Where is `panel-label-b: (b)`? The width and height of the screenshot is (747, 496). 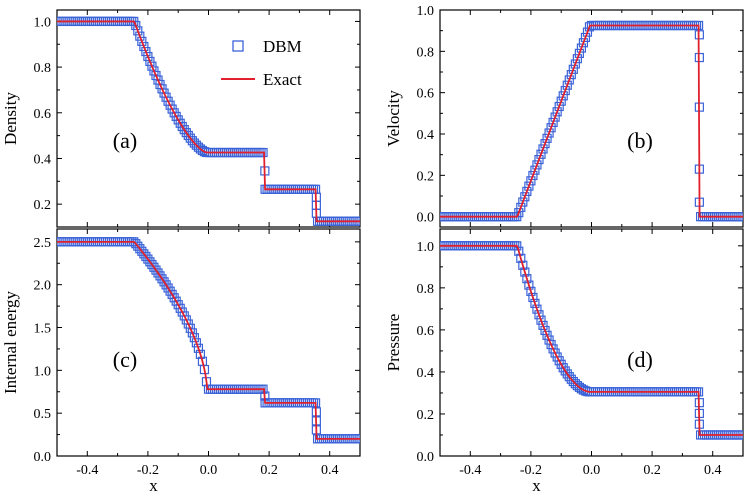
panel-label-b: (b) is located at coordinates (640, 140).